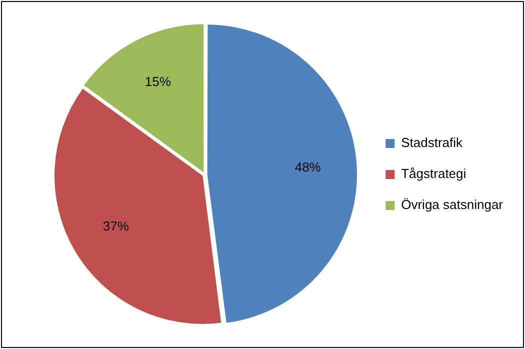  Describe the element at coordinates (308, 167) in the screenshot. I see `data-label: 48%` at that location.